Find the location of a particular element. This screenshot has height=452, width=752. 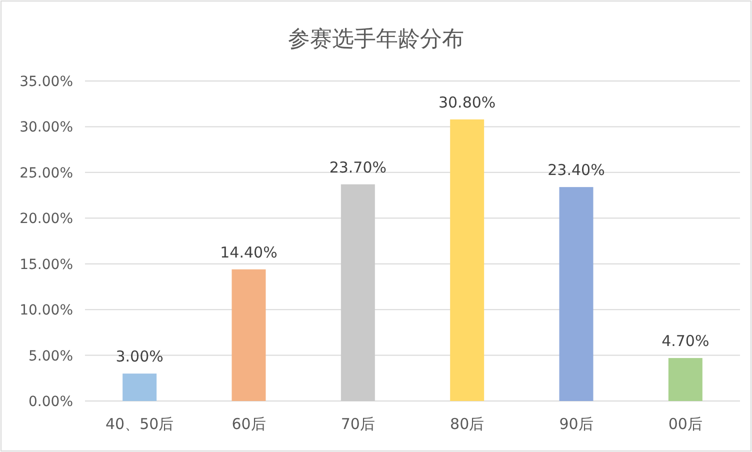

chart-title: 参赛选手年龄分布 is located at coordinates (376, 39).